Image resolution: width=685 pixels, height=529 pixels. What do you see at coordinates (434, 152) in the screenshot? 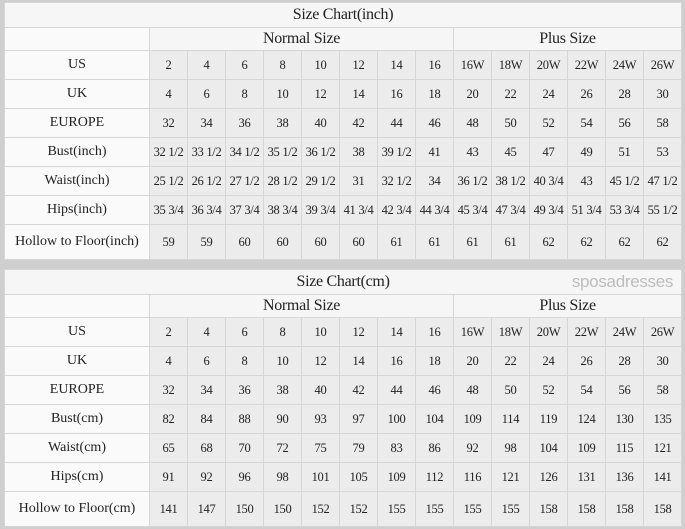
I see `size-cell: 41` at bounding box center [434, 152].